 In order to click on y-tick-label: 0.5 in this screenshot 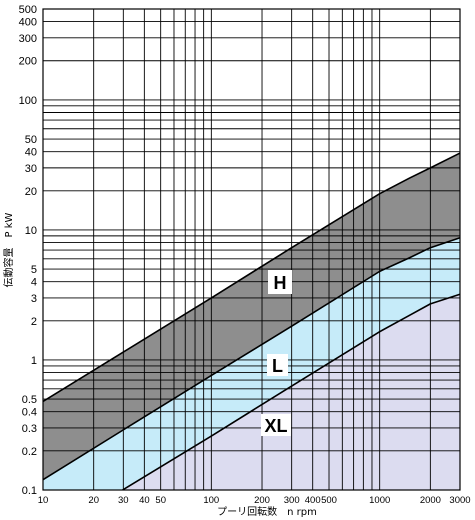, I will do `click(29, 400)`.